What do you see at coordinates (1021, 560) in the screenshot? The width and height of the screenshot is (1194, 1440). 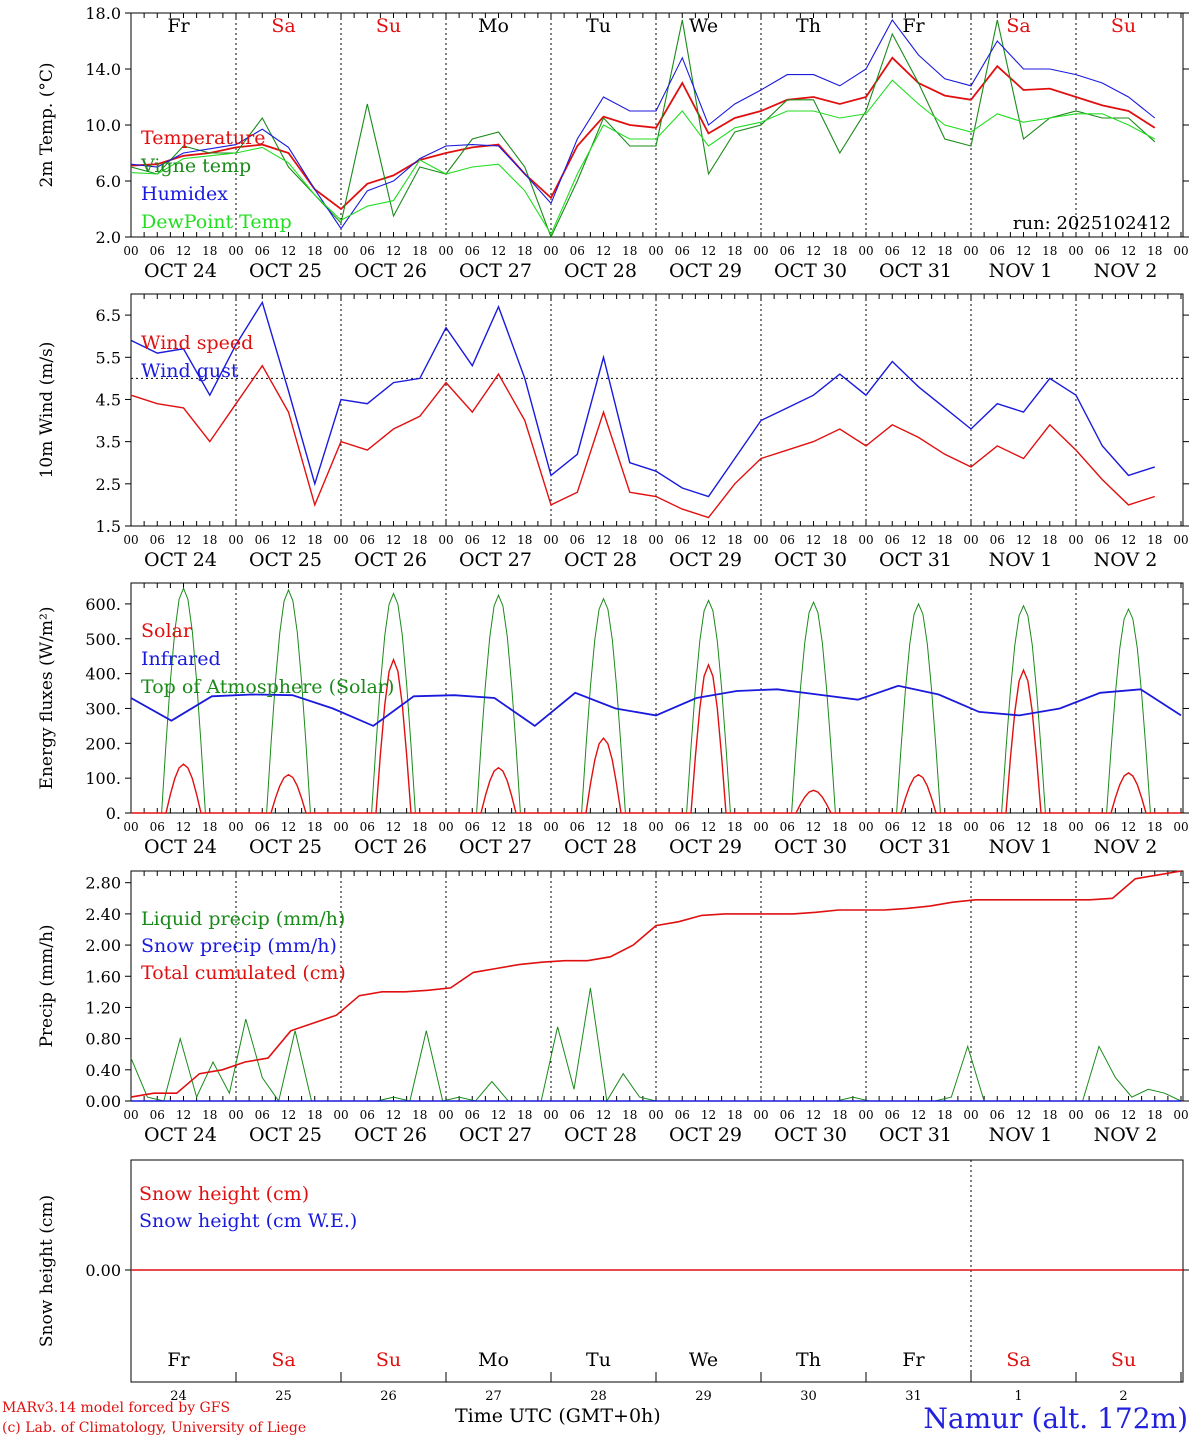 I see `day-label: NOV 1` at bounding box center [1021, 560].